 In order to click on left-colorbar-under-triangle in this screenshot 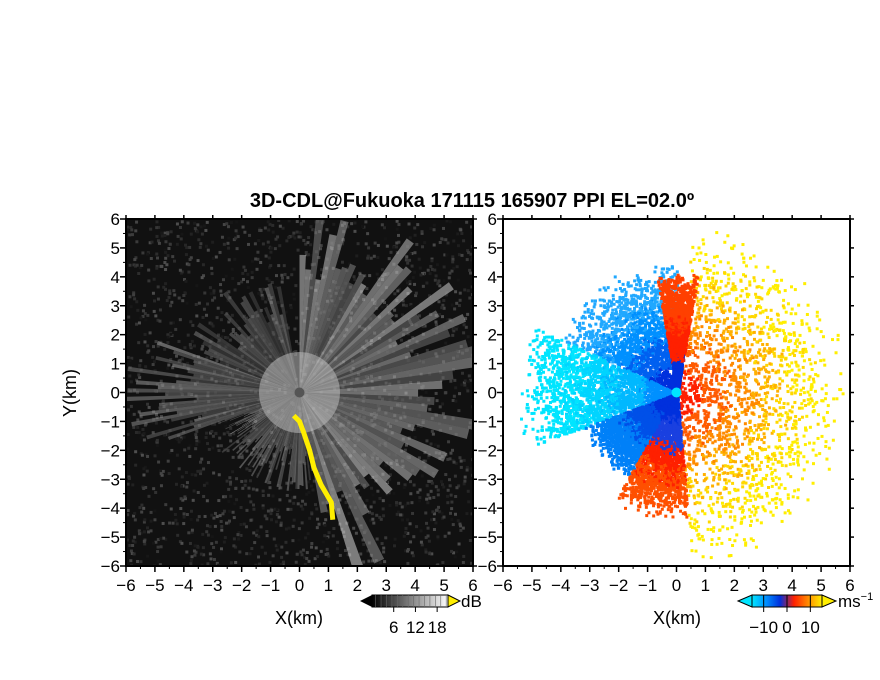, I will do `click(366, 601)`.